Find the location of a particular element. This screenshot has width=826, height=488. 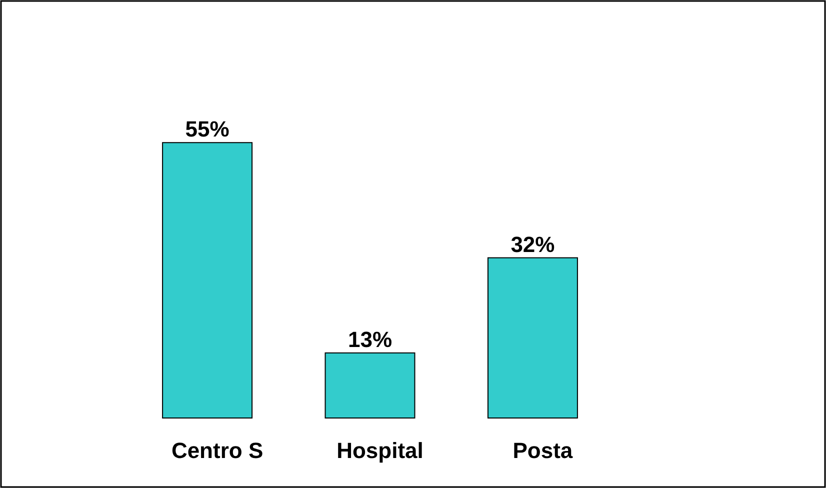

data-label: 55% is located at coordinates (207, 129).